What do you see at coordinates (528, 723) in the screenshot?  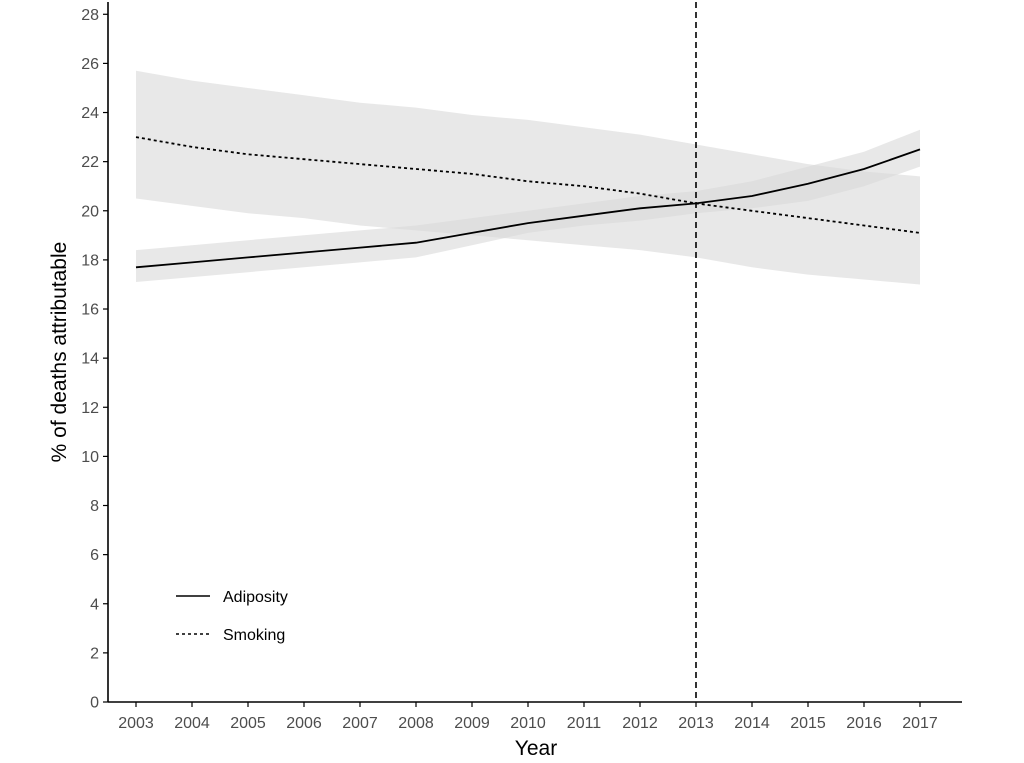 I see `x-tick-label: 2010` at bounding box center [528, 723].